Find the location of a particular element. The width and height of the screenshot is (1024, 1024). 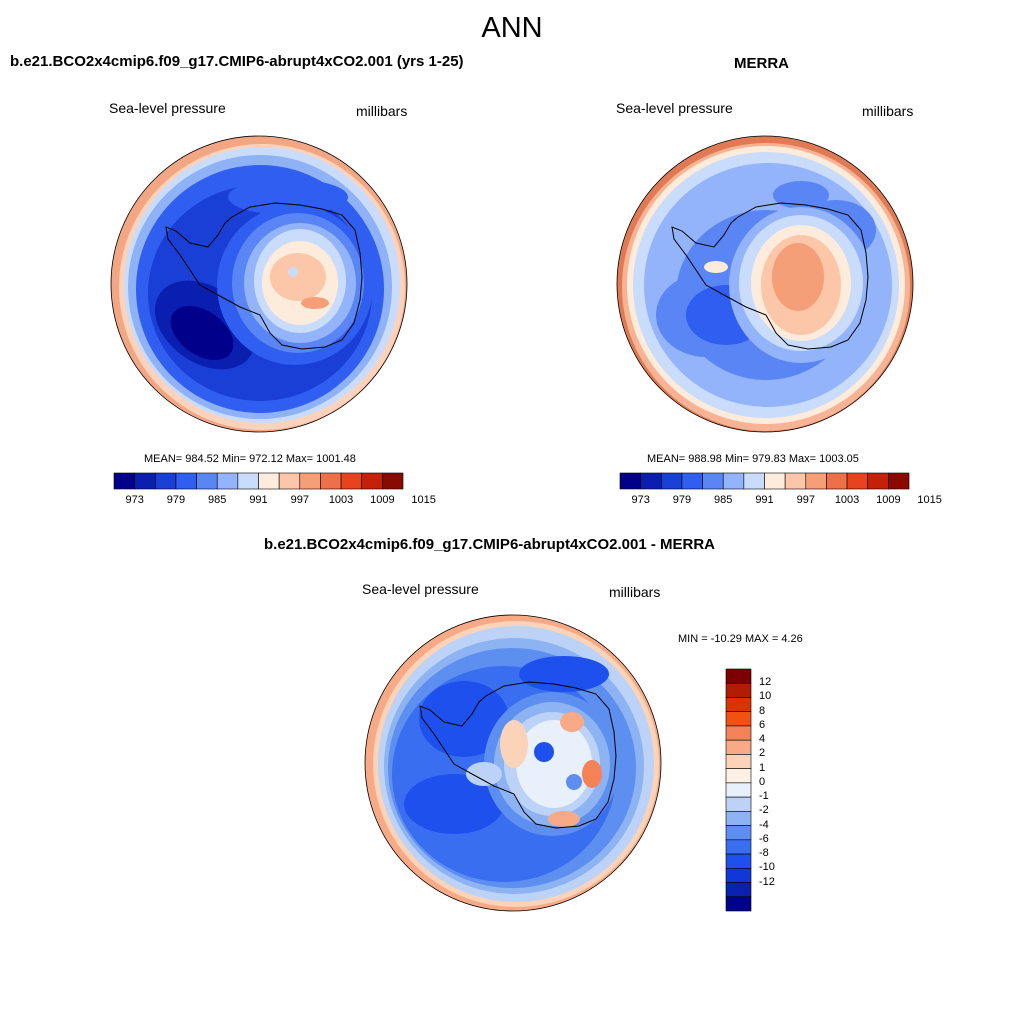

panel-3-colorbar is located at coordinates (738, 790).